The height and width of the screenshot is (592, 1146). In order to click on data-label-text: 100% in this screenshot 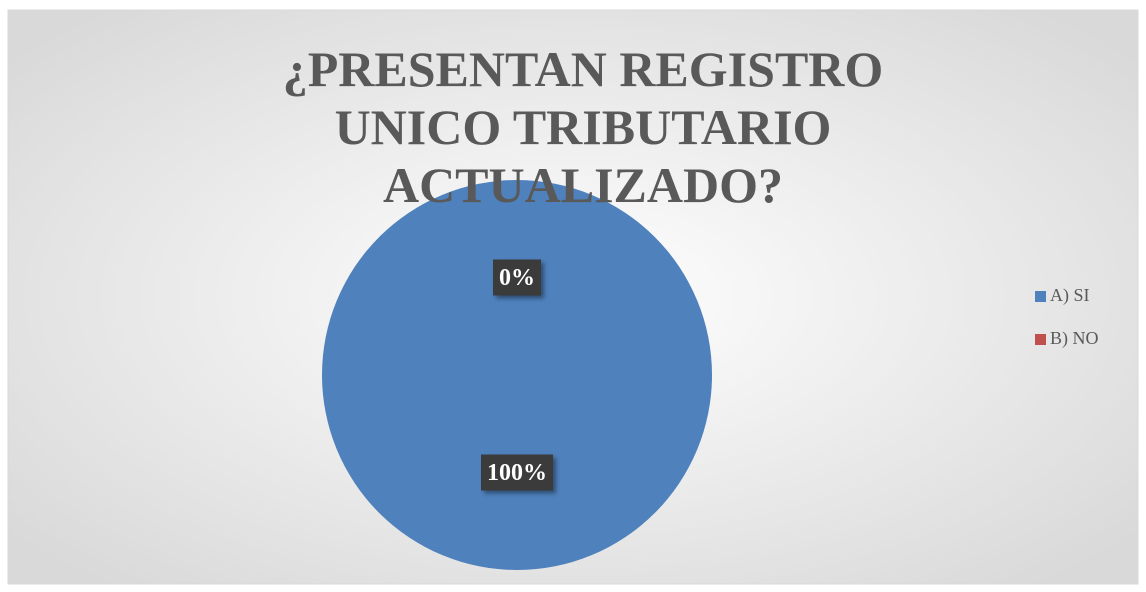, I will do `click(517, 473)`.